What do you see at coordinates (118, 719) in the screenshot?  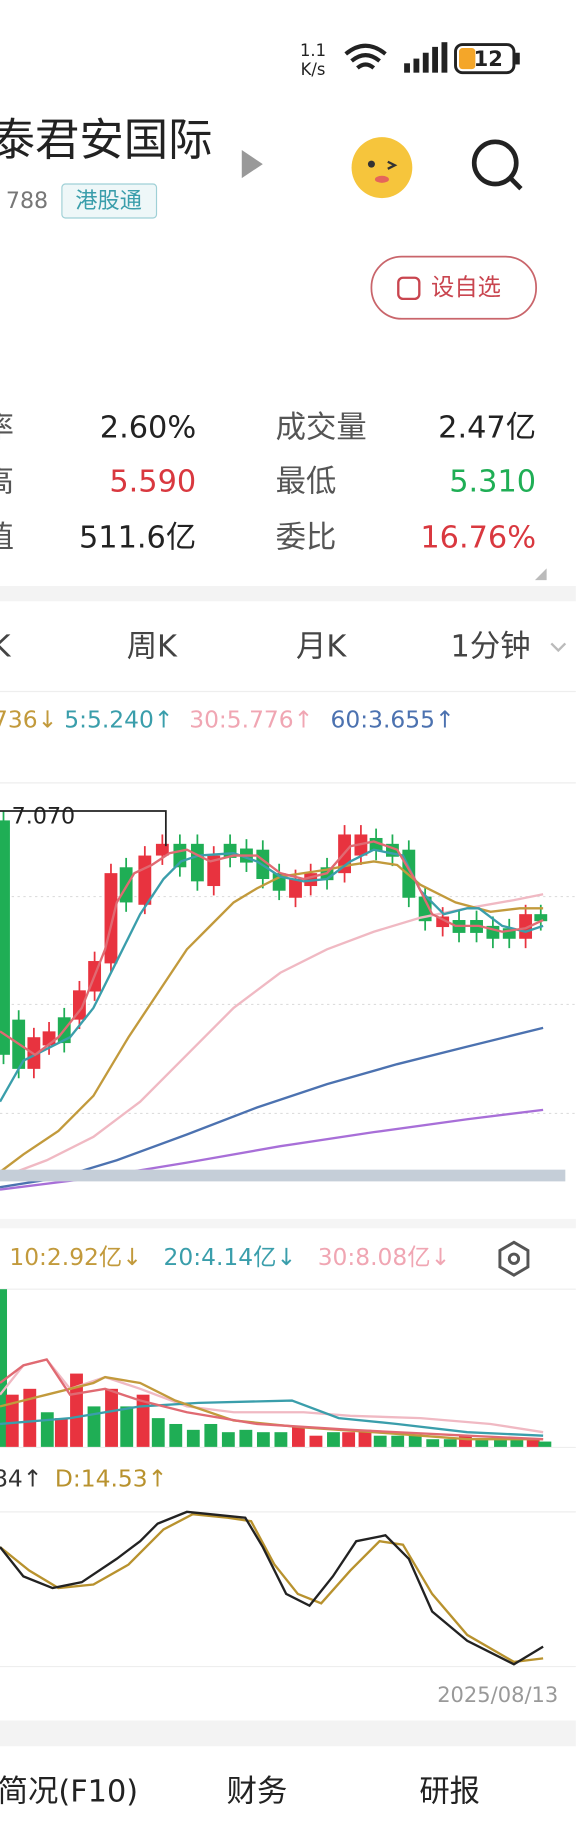 I see `ma-legend: 5:5.240↑` at bounding box center [118, 719].